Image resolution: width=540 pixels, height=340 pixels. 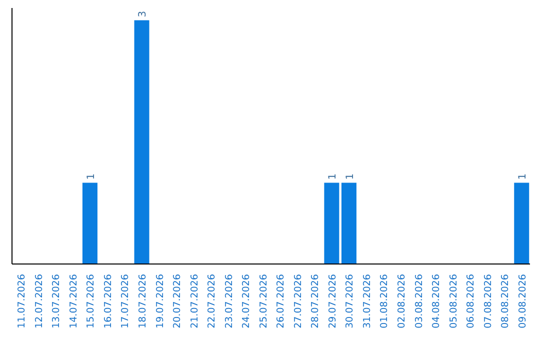 What do you see at coordinates (522, 301) in the screenshot?
I see `x-tick-label: 09.08.2026` at bounding box center [522, 301].